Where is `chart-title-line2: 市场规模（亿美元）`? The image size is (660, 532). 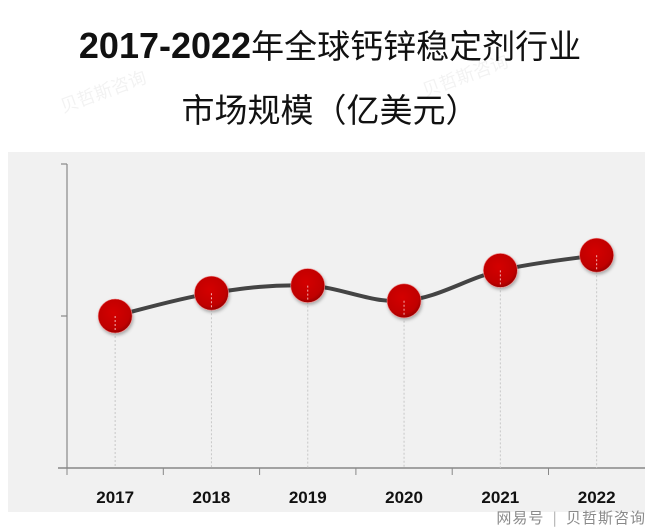
chart-title-line2: 市场规模（亿美元） is located at coordinates (330, 110).